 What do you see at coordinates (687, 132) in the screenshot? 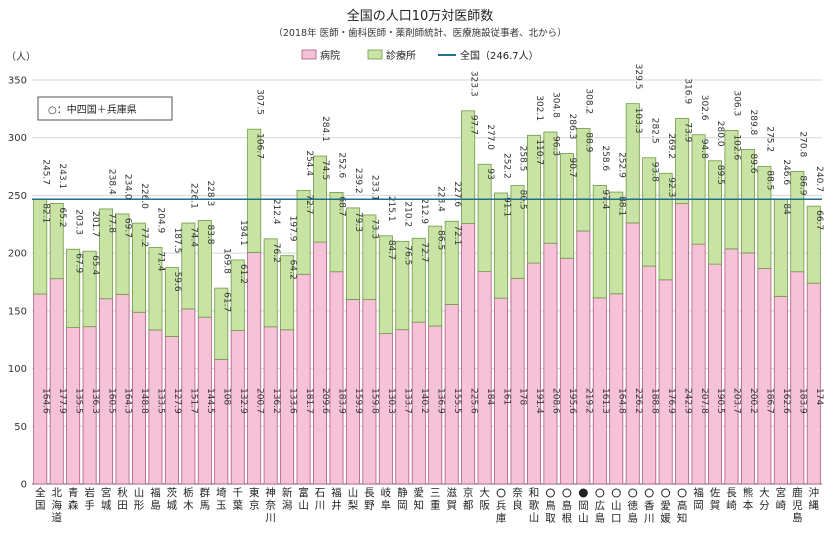
I see `label-clinic-value: 73.9` at bounding box center [687, 132].